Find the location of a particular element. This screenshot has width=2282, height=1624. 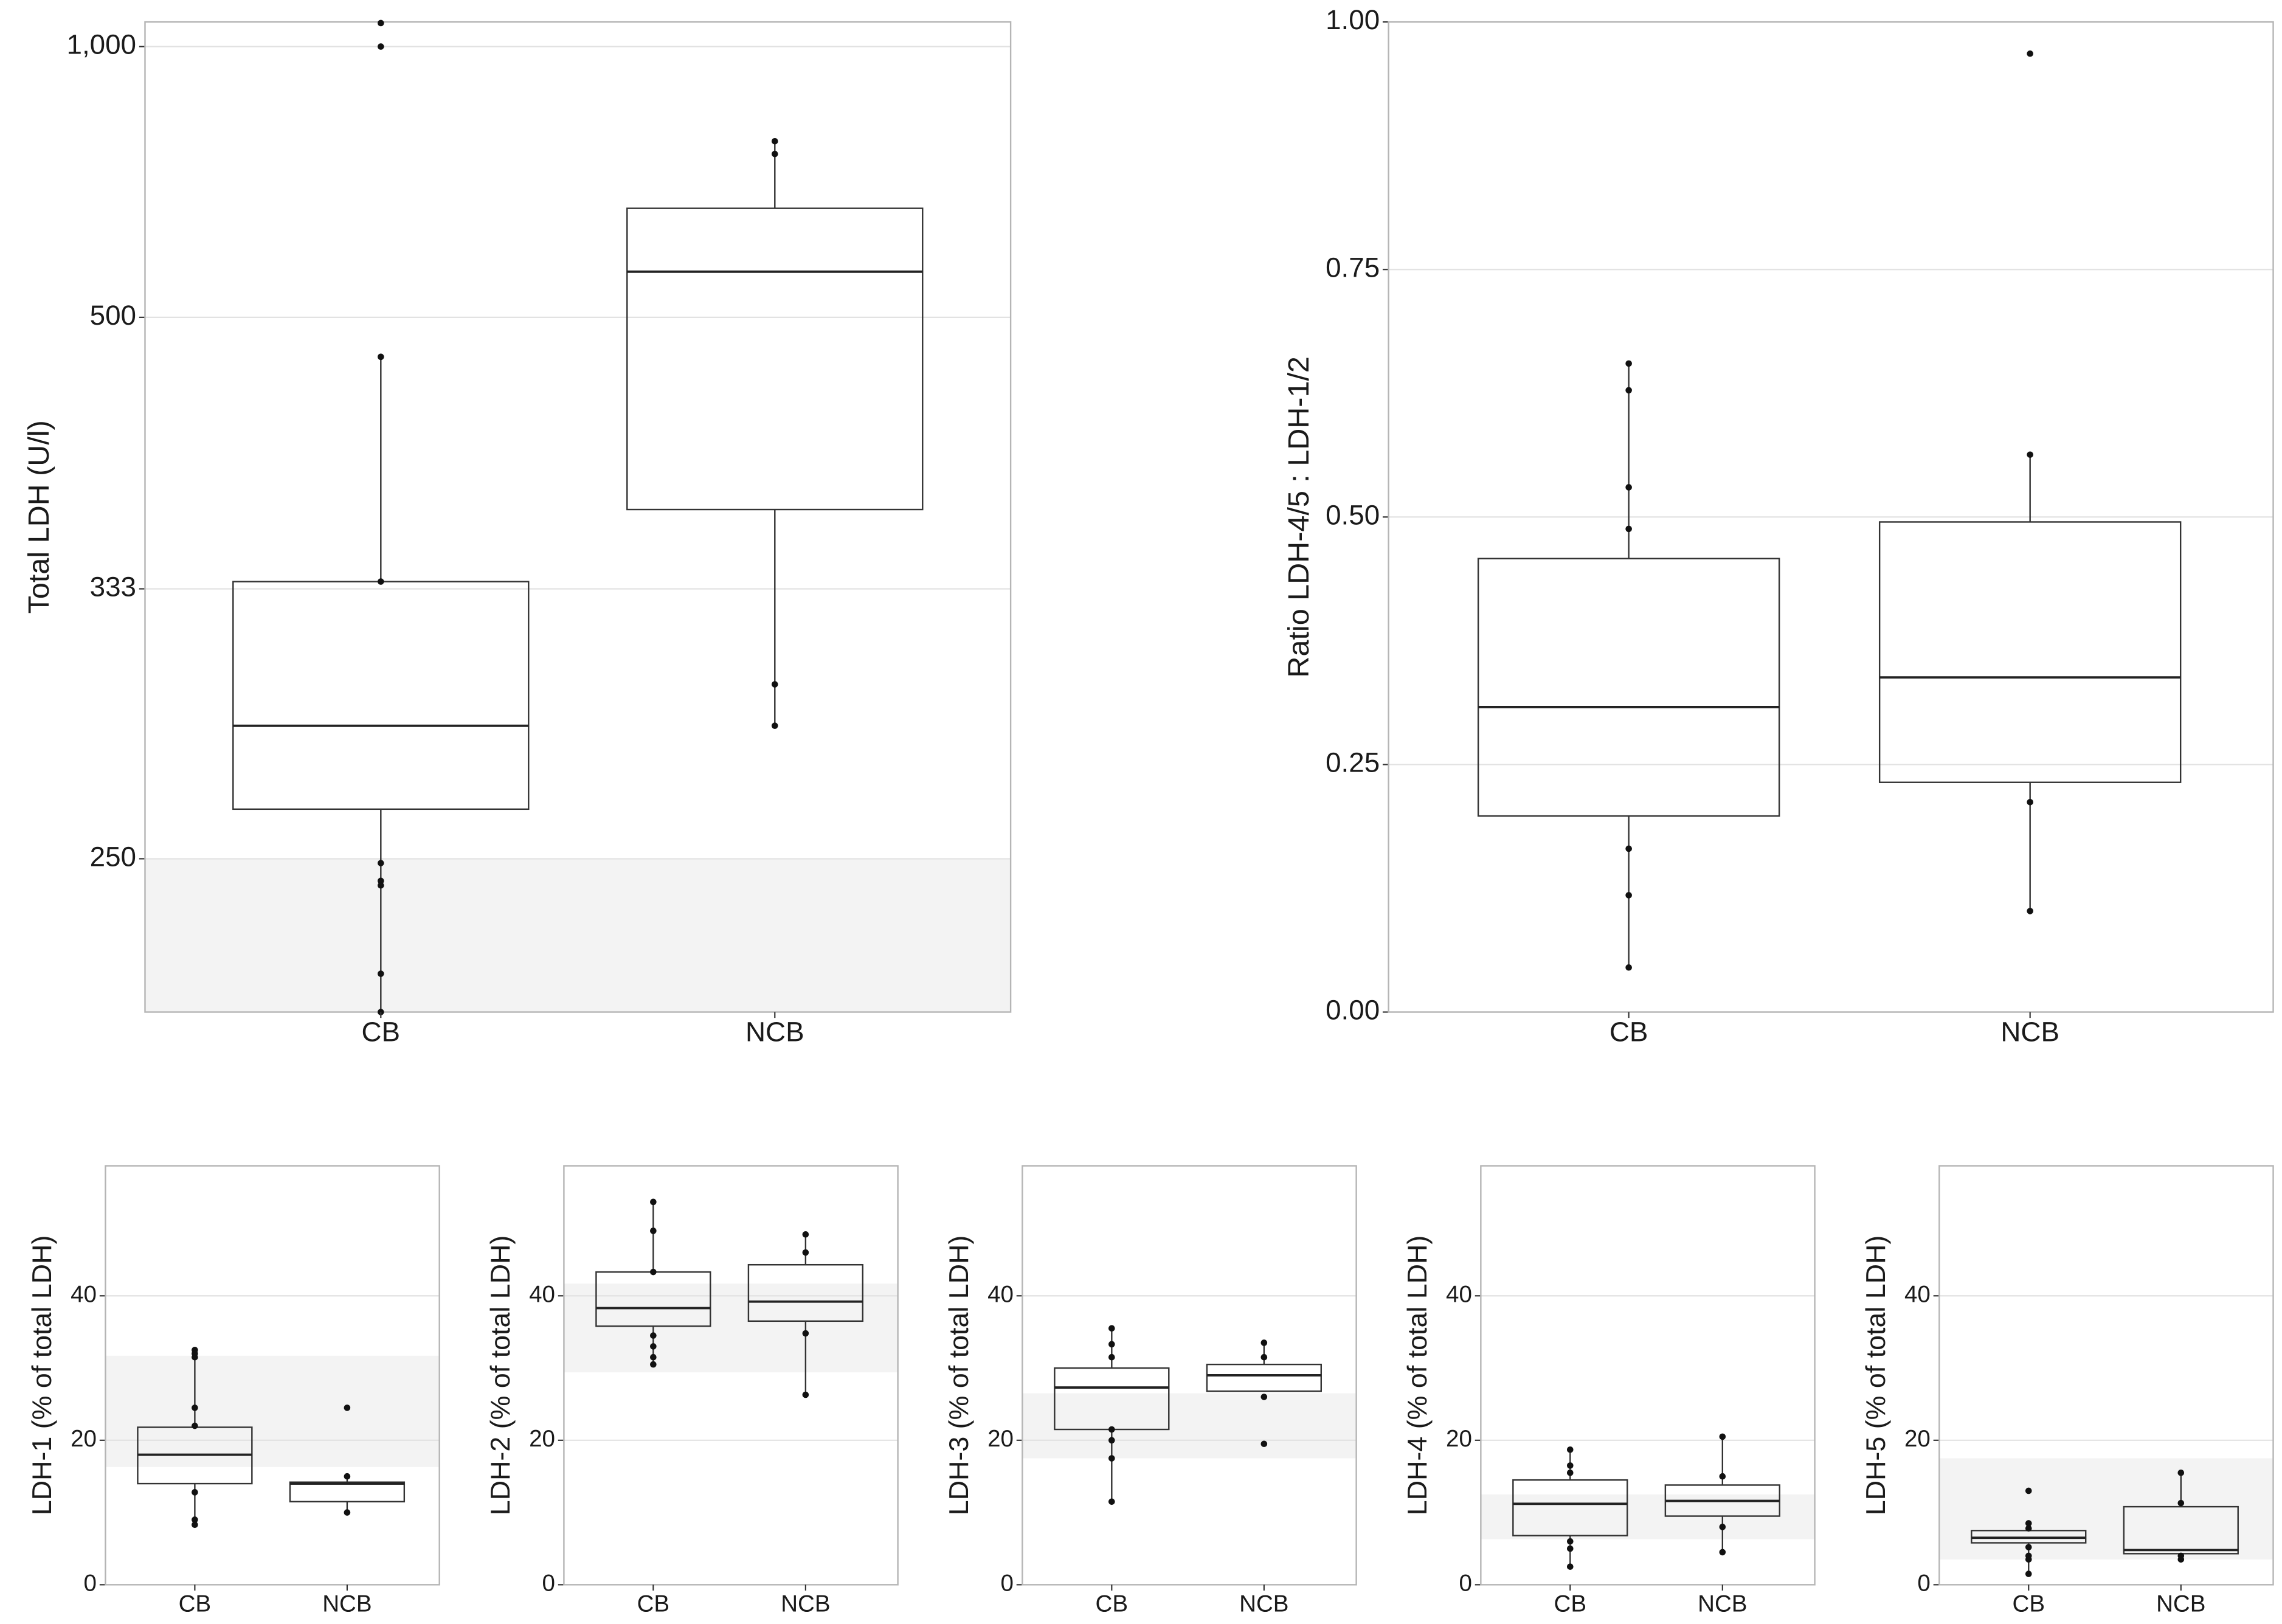

chart-ldh2: 0 20 40 LDH-2 (% of total LDH) CB NCB is located at coordinates (692, 1391).